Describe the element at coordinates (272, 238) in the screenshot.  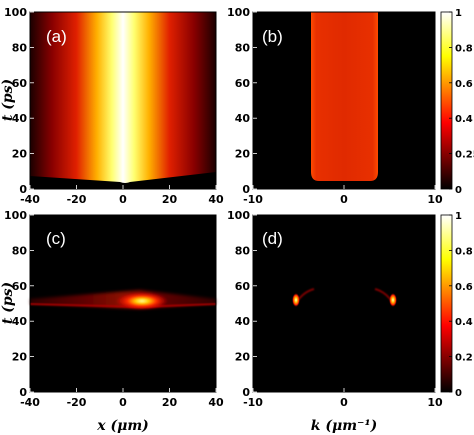
I see `panel-label-d: (d)` at that location.